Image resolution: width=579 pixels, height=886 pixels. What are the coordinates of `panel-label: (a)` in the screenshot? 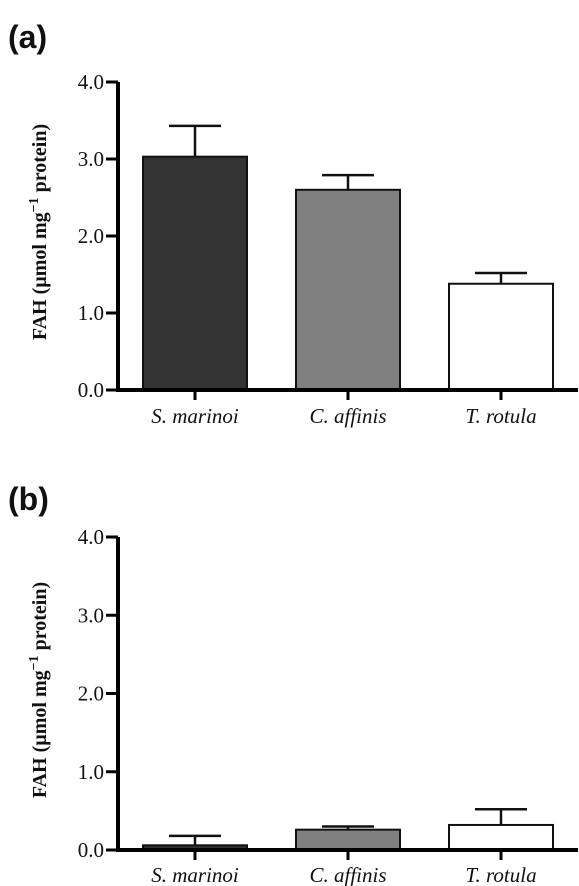 It's located at (27, 37).